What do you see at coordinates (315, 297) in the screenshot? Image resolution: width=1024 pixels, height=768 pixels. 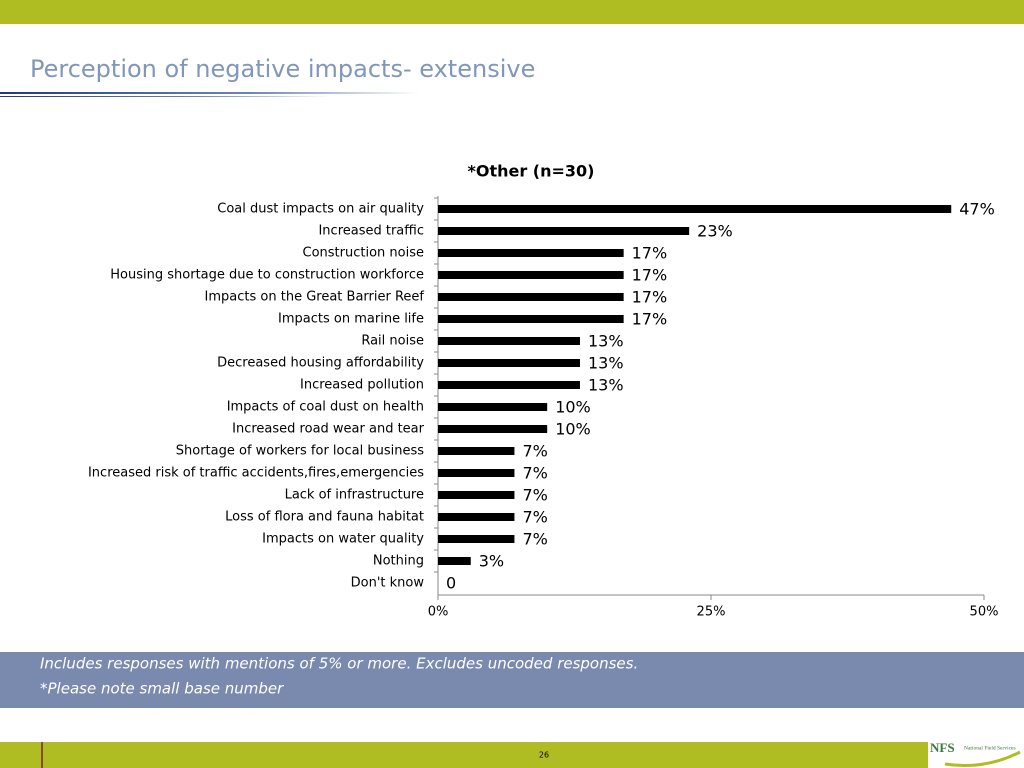 I see `y-tick-label: Impacts on the Great Barrier Reef` at bounding box center [315, 297].